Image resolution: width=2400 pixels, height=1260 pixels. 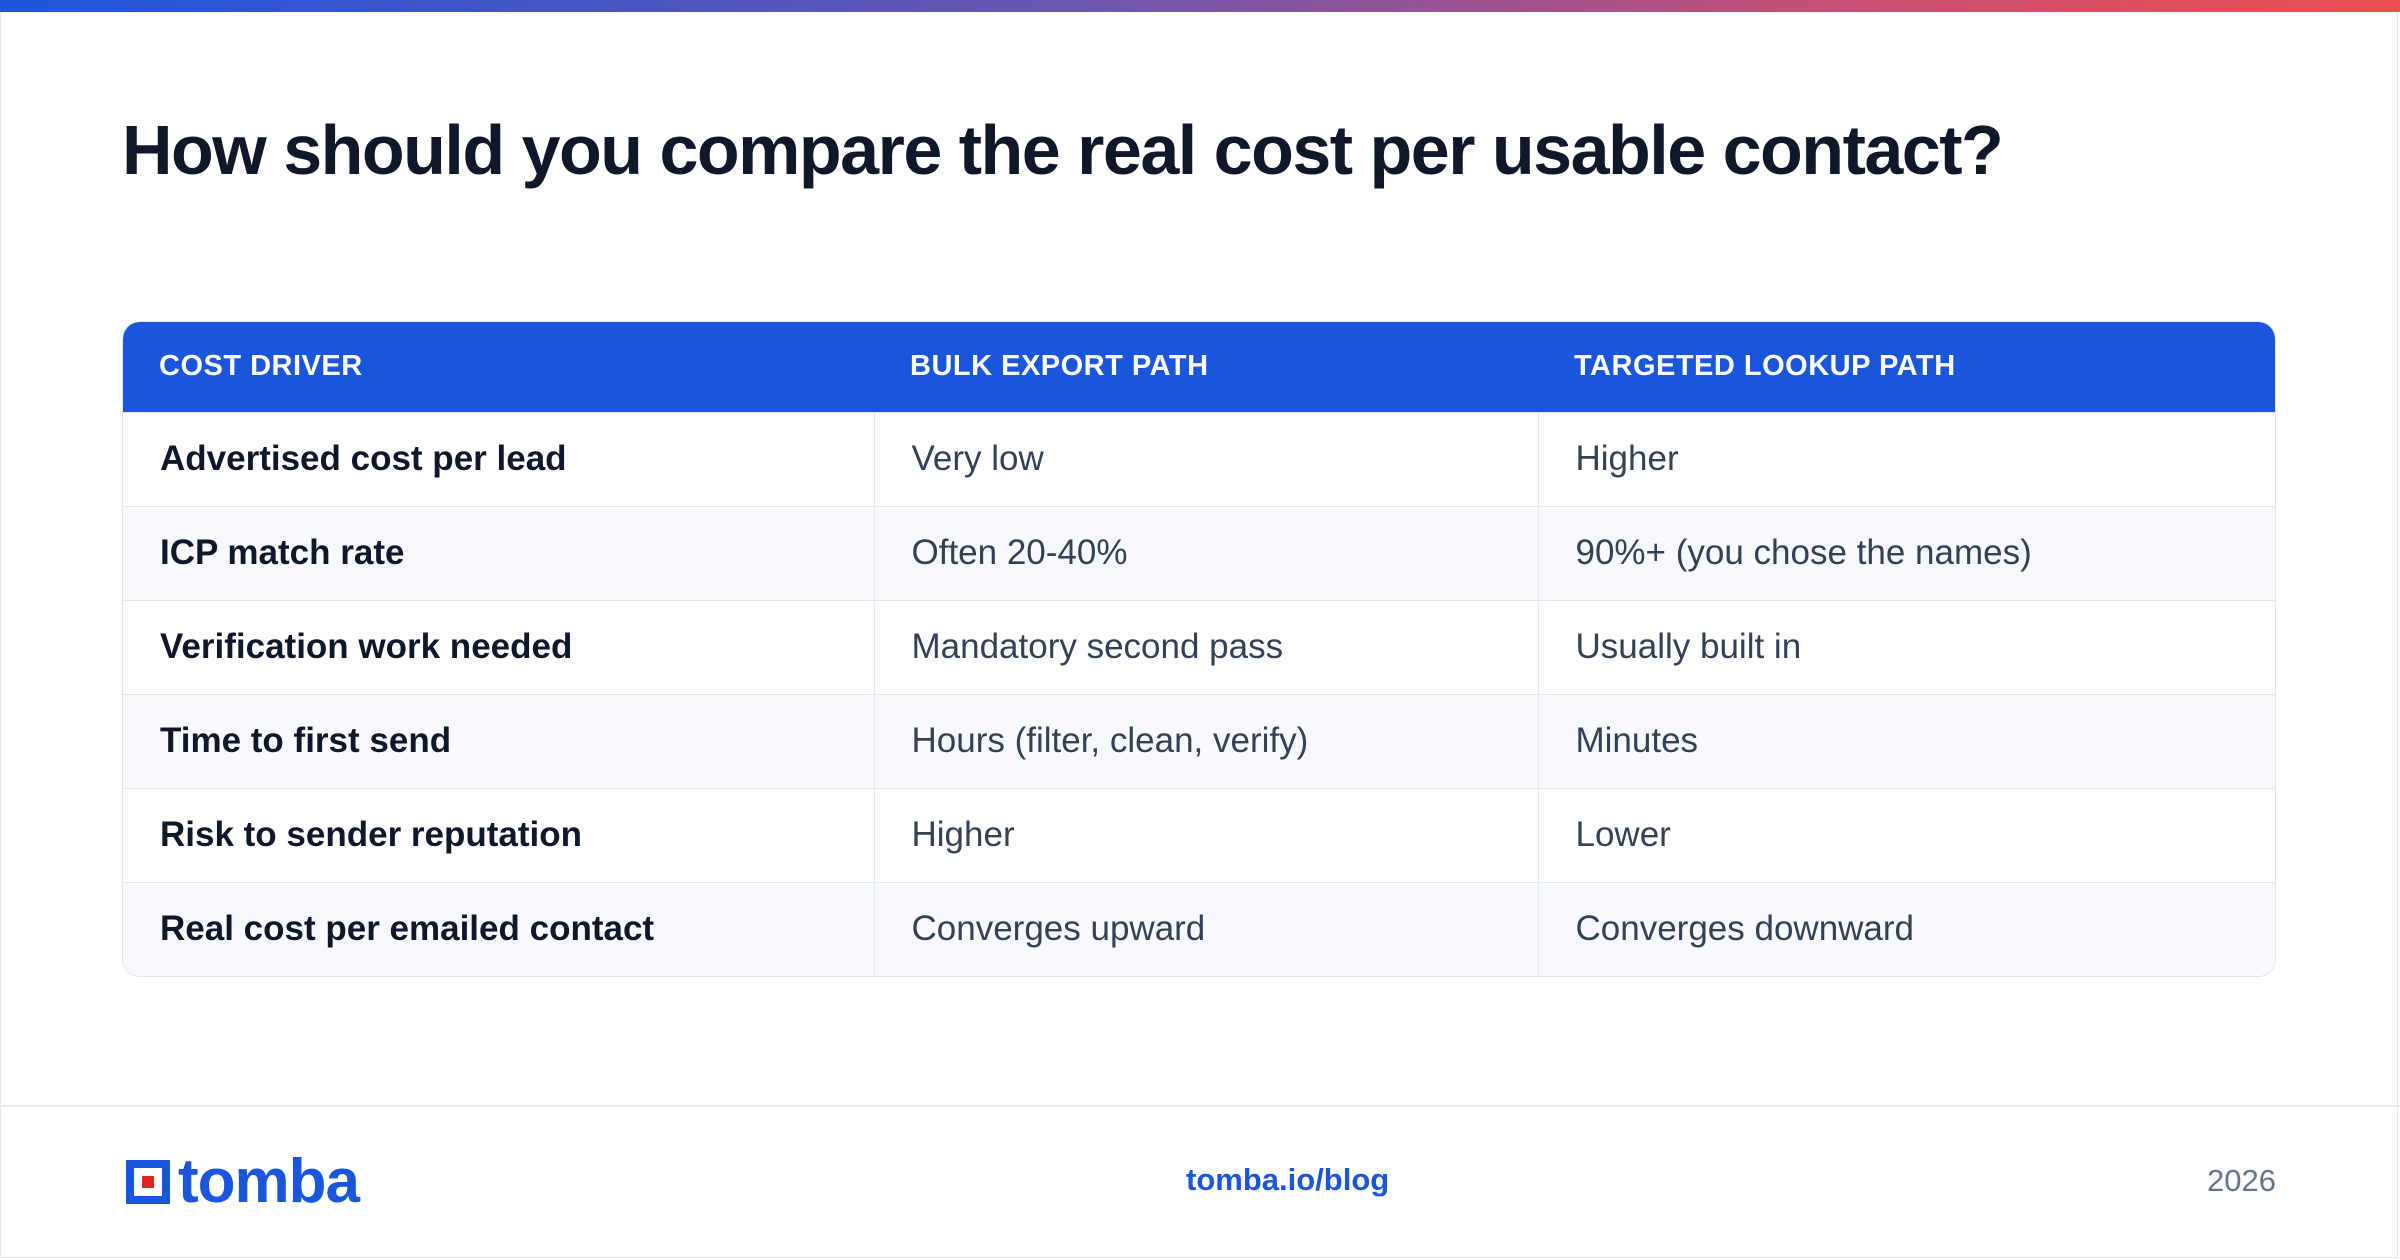 I want to click on cost-driver-cell: Time to first send, so click(x=498, y=740).